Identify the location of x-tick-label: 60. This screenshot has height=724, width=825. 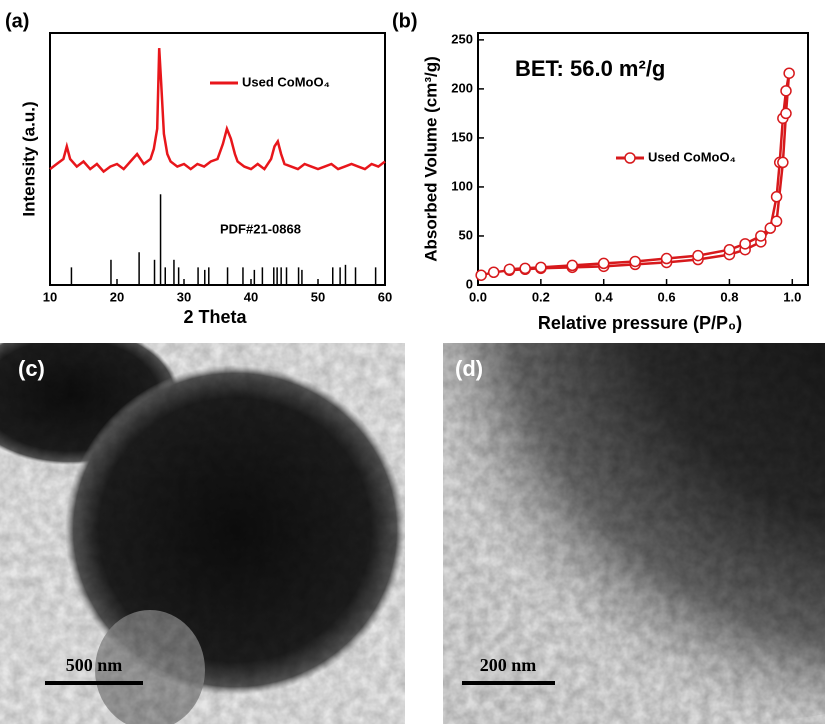
(385, 296).